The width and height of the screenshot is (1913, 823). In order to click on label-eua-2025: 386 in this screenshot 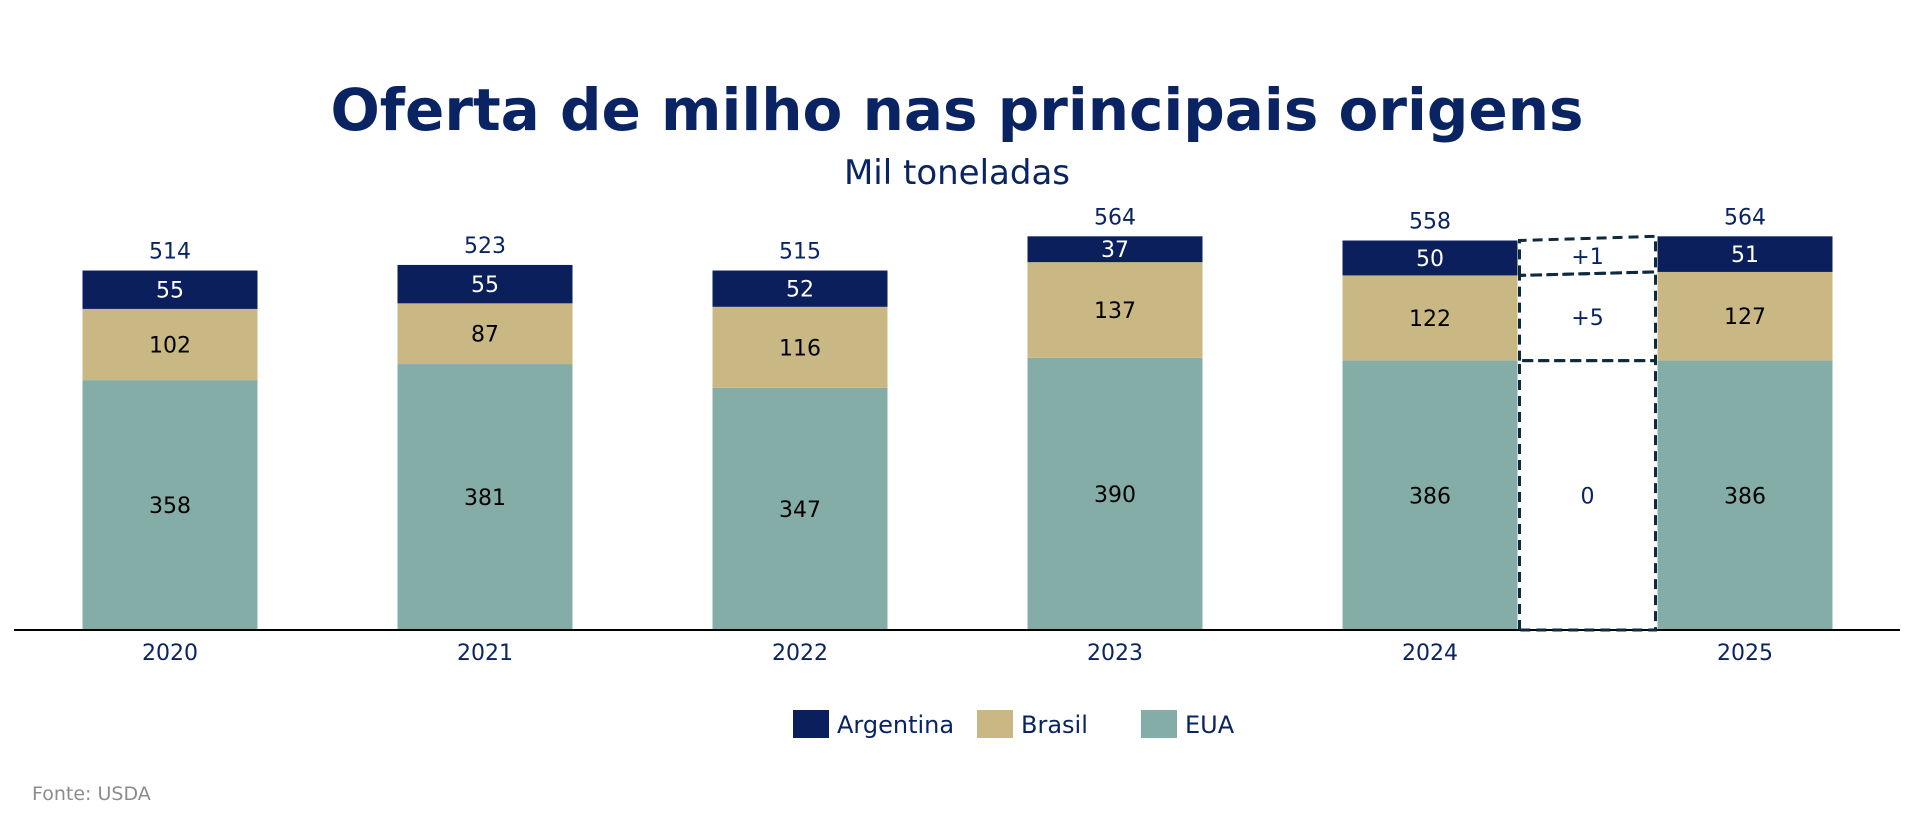, I will do `click(1745, 496)`.